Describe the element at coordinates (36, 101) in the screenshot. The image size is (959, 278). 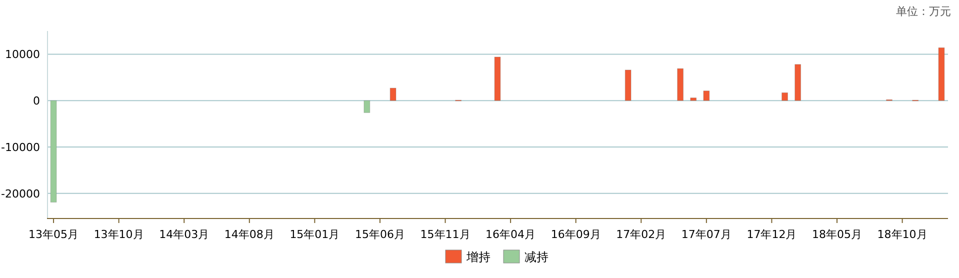
I see `y-tick-label: 0` at that location.